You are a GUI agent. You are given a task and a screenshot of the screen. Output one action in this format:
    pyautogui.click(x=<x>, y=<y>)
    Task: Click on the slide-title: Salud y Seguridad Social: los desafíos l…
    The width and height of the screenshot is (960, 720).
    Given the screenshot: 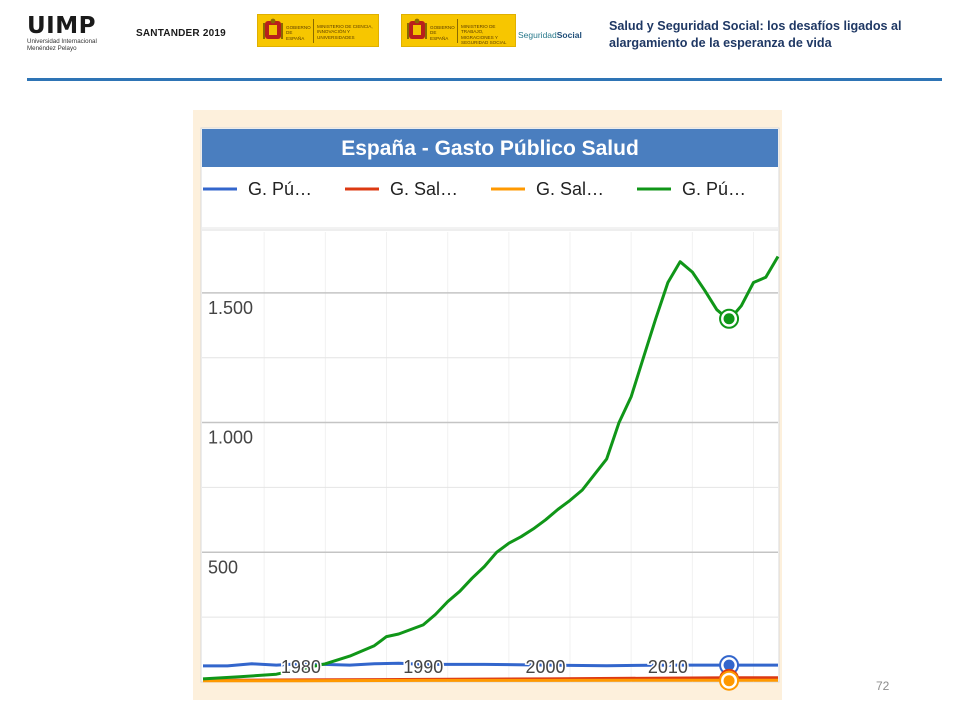 What is the action you would take?
    pyautogui.click(x=769, y=35)
    